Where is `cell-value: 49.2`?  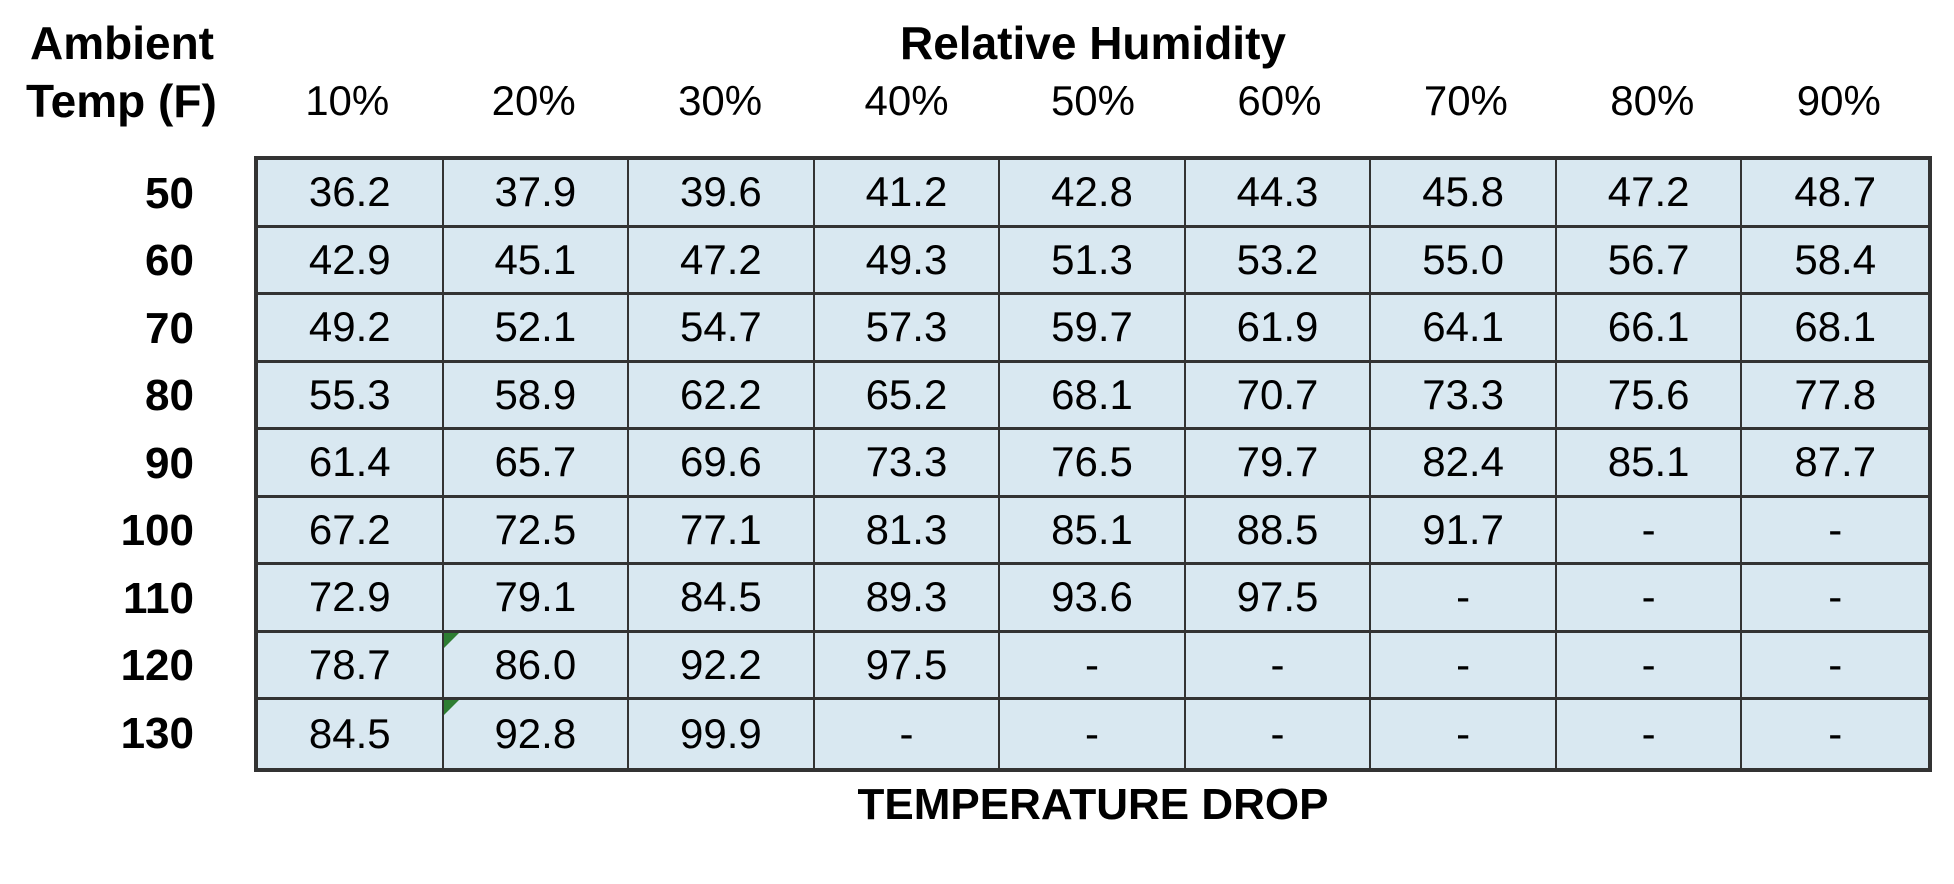 cell-value: 49.2 is located at coordinates (349, 327).